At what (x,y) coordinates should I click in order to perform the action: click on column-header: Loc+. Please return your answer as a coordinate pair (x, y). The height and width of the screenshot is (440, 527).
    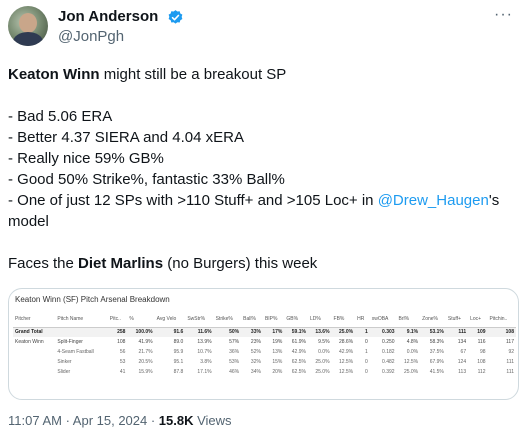
    Looking at the image, I should click on (478, 319).